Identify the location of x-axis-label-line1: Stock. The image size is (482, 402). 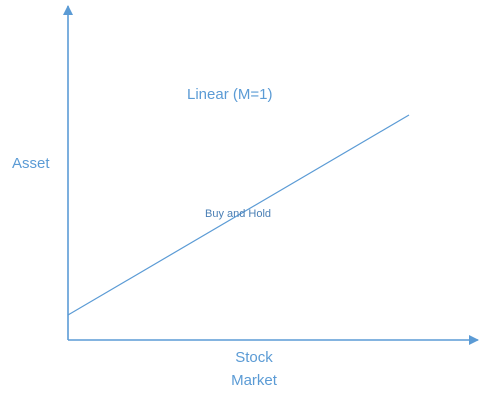
(254, 357).